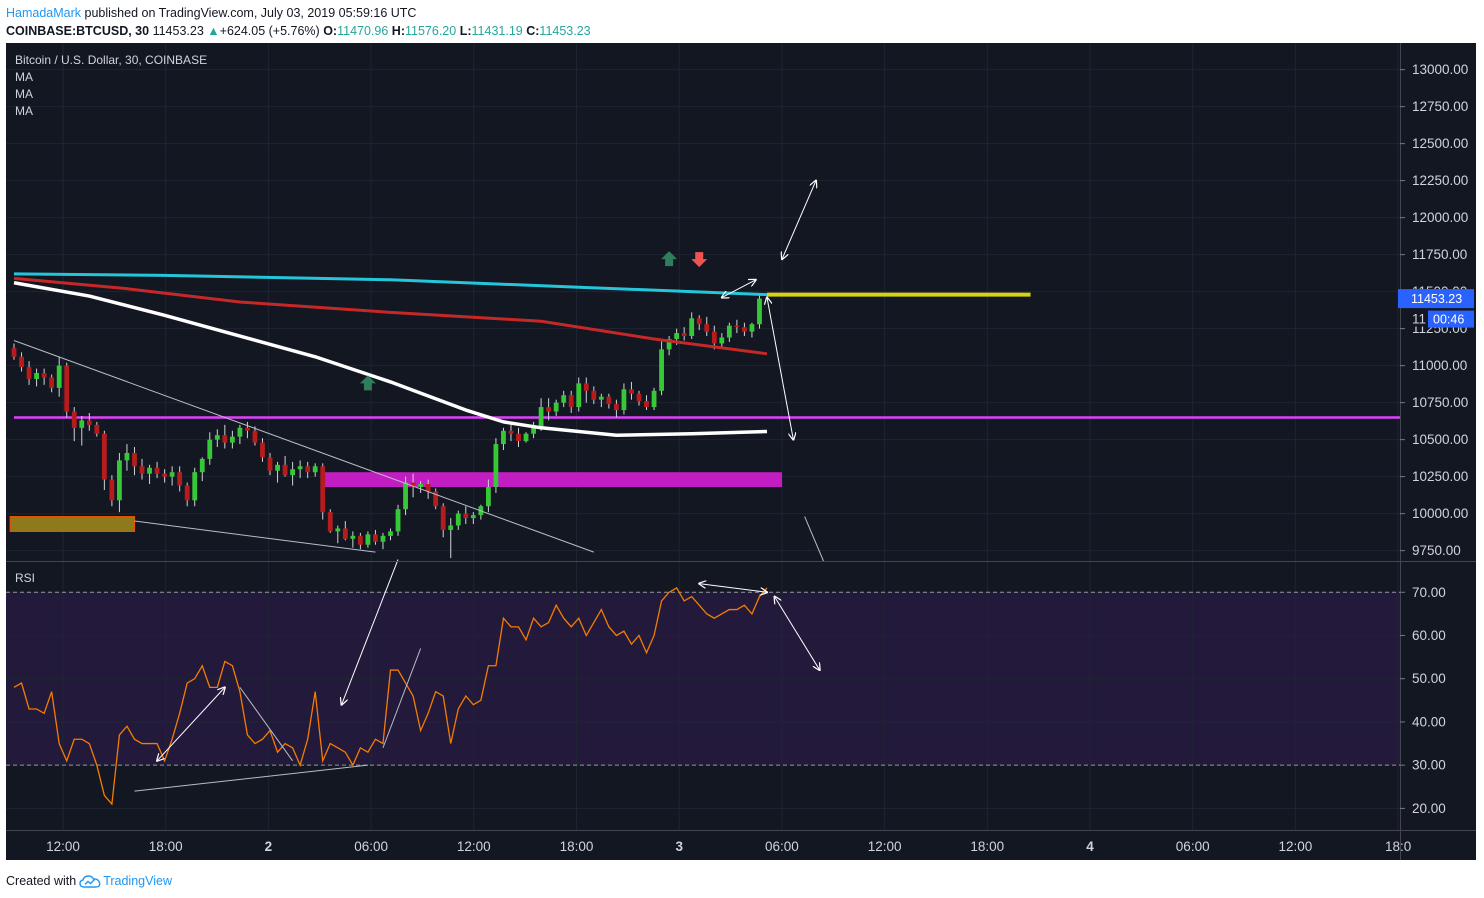  I want to click on moving-averages-layer, so click(390, 354).